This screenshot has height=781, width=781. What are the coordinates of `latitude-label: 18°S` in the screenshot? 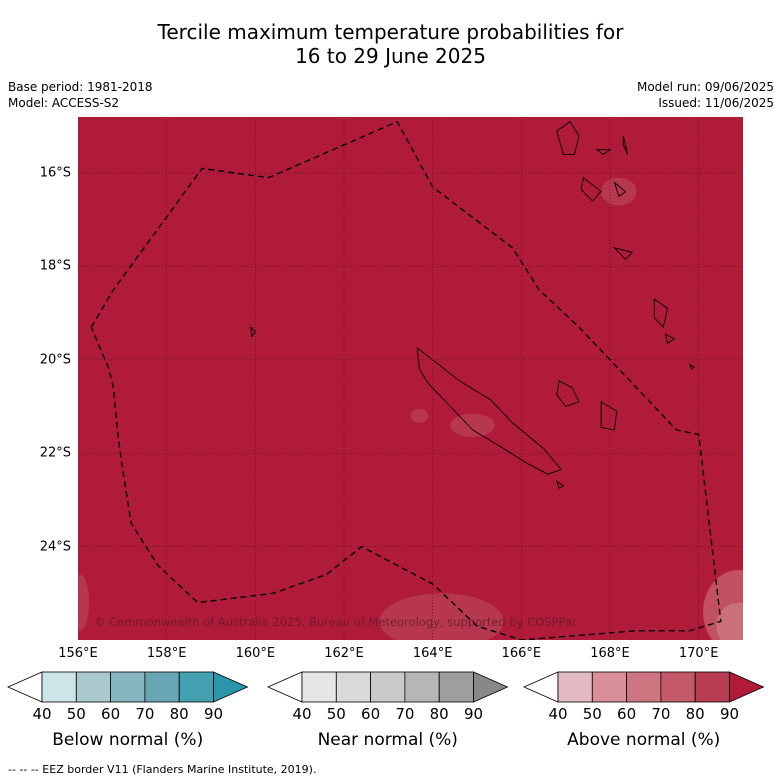 It's located at (55, 266).